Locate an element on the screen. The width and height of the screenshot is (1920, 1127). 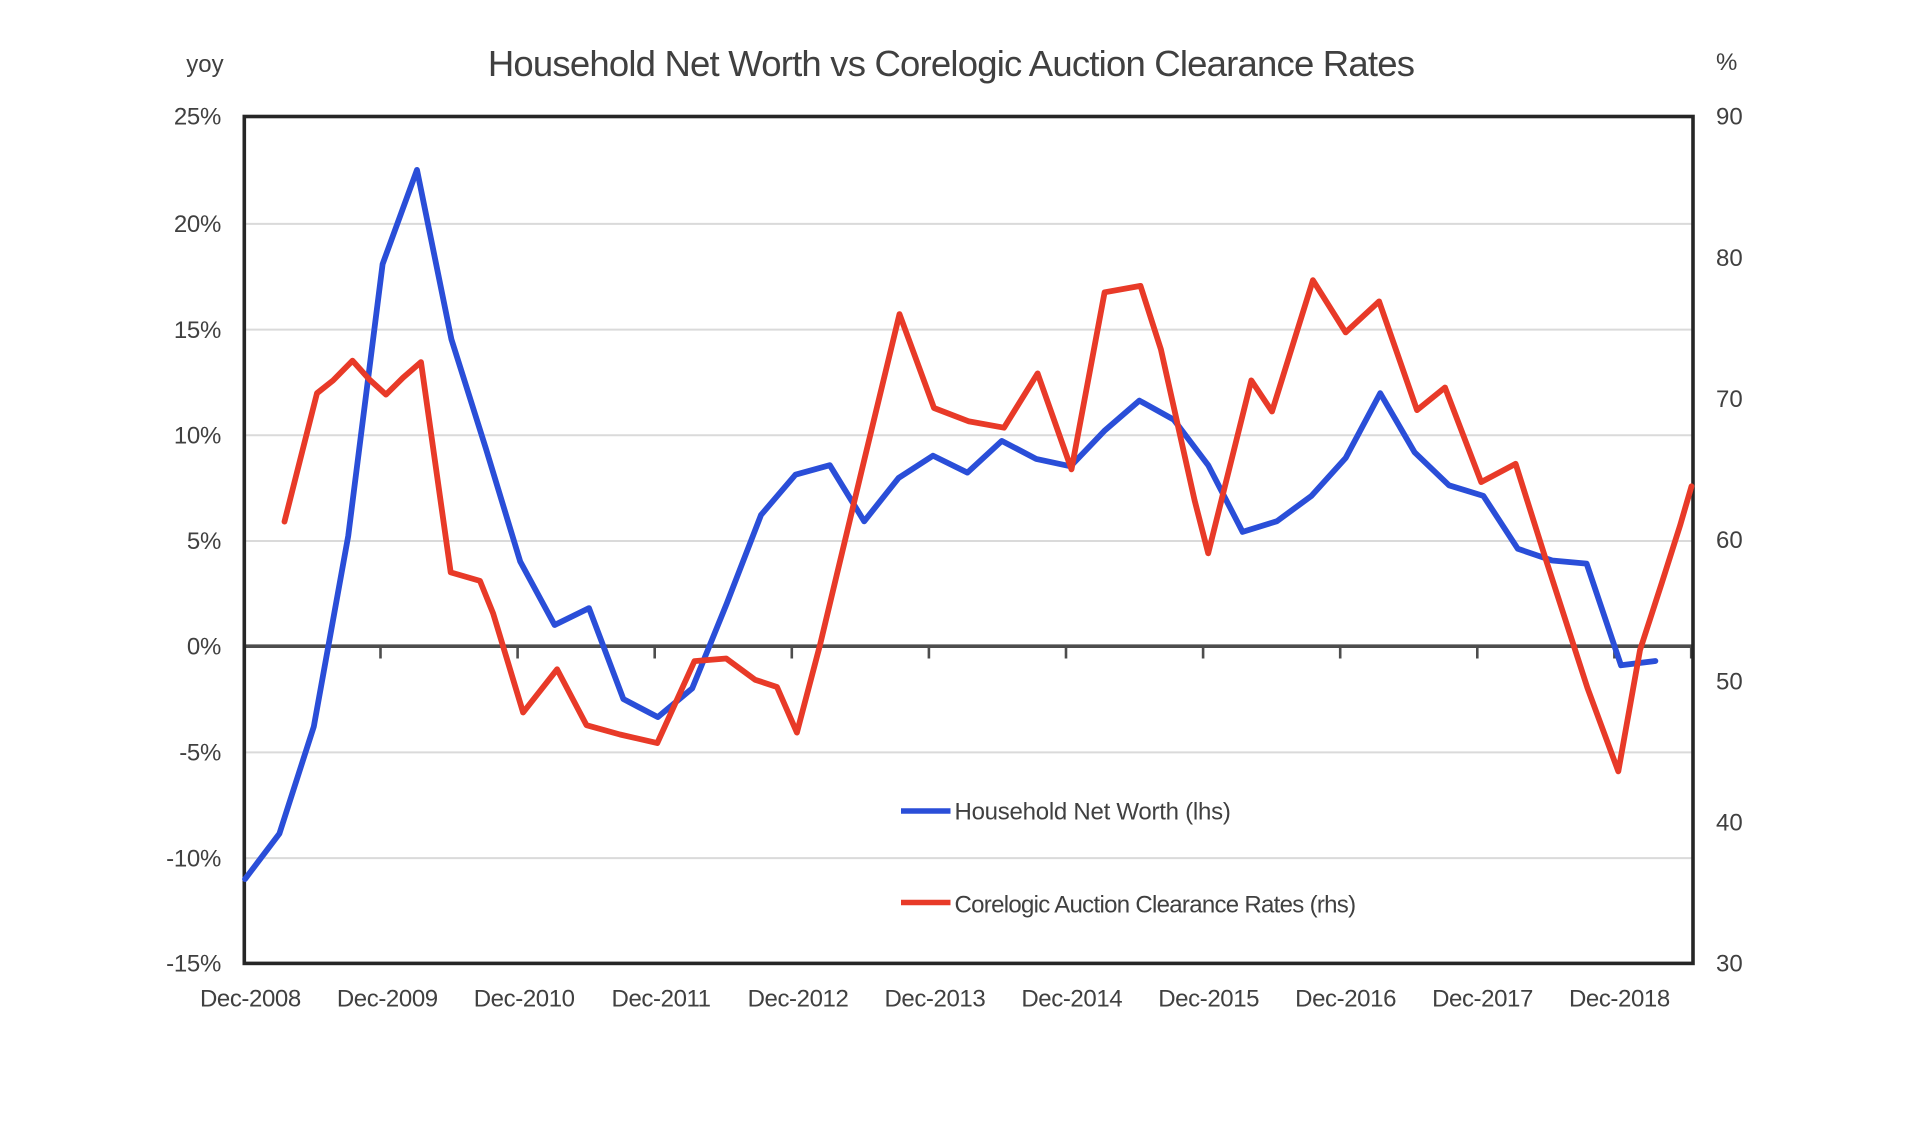
svg-text: -10% is located at coordinates (193, 858).